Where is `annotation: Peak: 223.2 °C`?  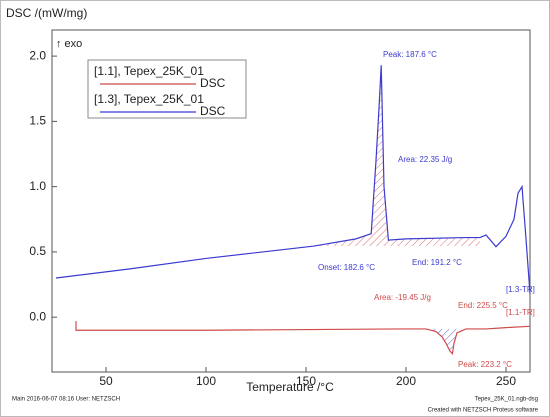
annotation: Peak: 223.2 °C is located at coordinates (485, 364).